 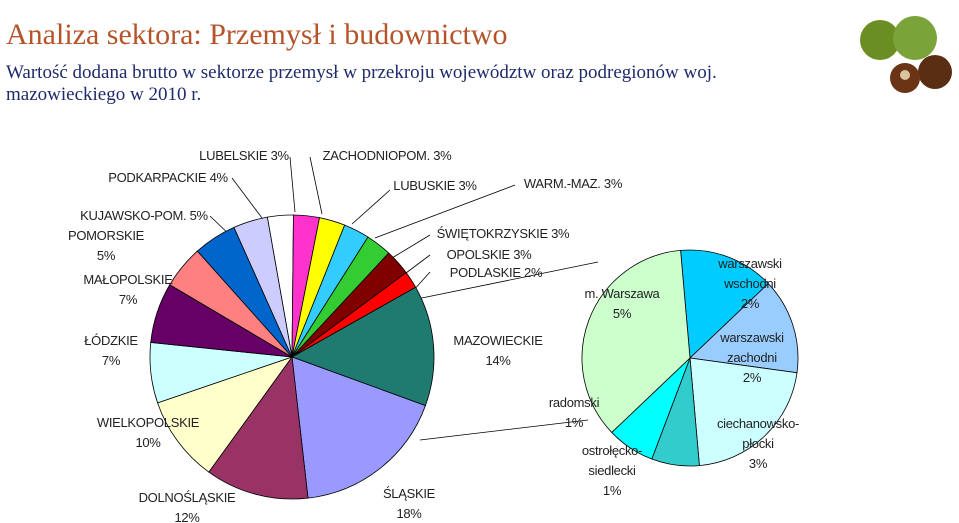 What do you see at coordinates (409, 513) in the screenshot?
I see `slice-value: 18%` at bounding box center [409, 513].